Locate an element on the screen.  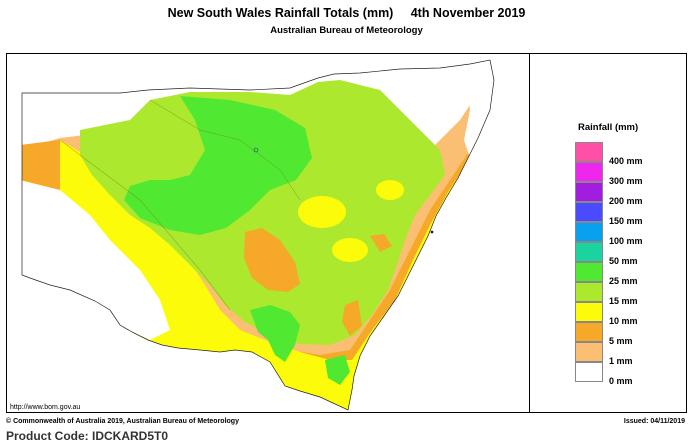
map-subtitle: Australian Bureau of Meteorology is located at coordinates (346, 30).